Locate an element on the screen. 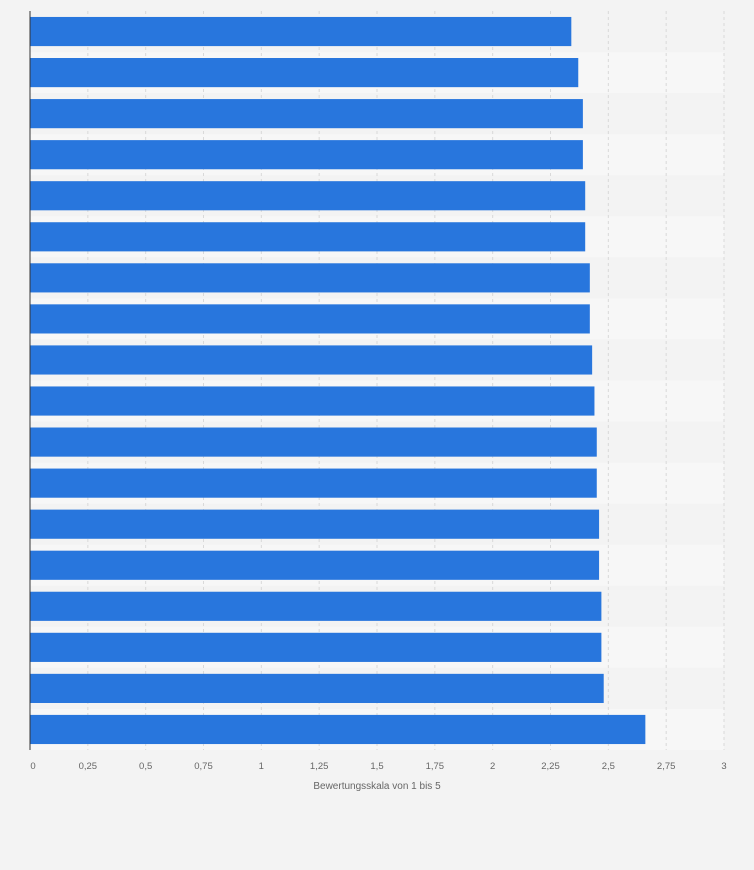  x-tick-label: 2 is located at coordinates (492, 766).